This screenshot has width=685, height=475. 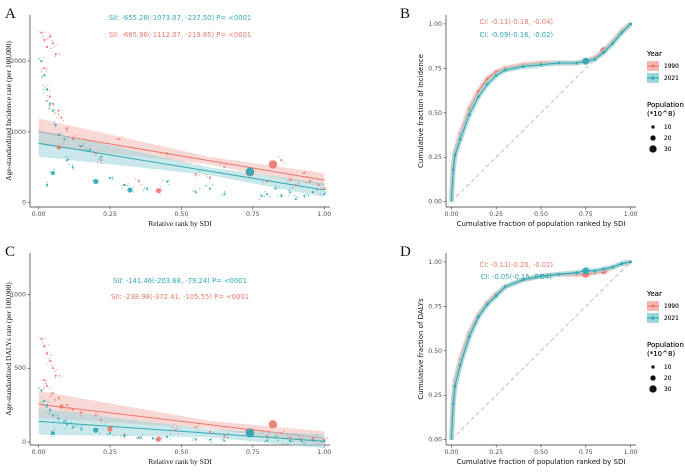 What do you see at coordinates (496, 214) in the screenshot?
I see `x-tick-label: 0.25` at bounding box center [496, 214].